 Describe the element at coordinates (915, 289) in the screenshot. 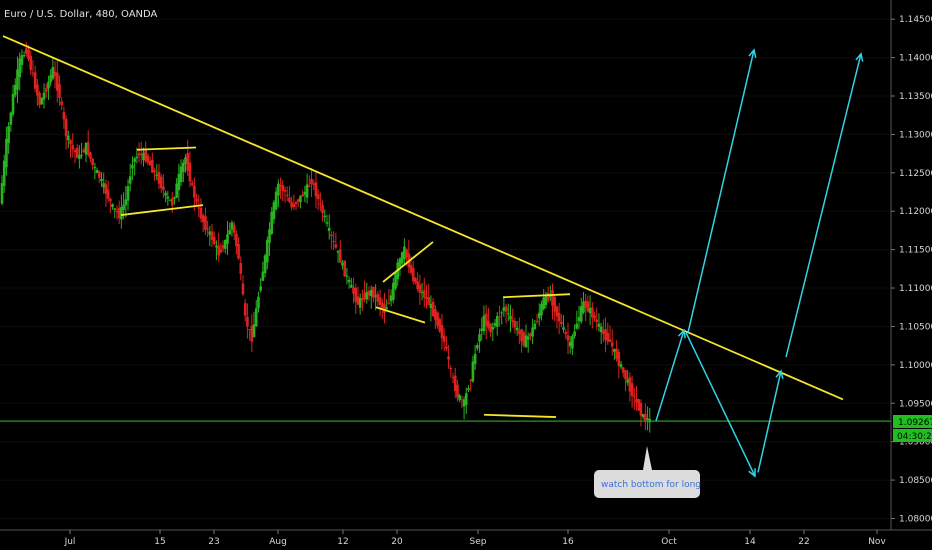

I see `y-tick-label: 1.11000` at that location.